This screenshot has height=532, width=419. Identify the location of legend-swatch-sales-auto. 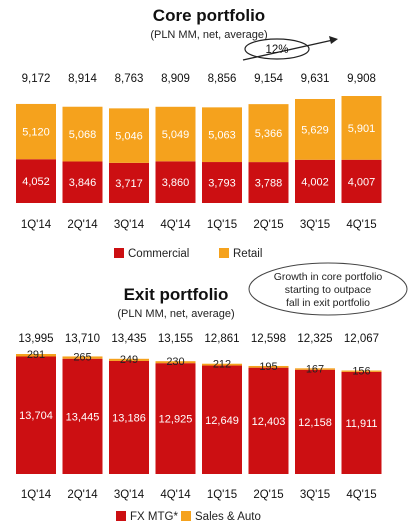
(186, 516).